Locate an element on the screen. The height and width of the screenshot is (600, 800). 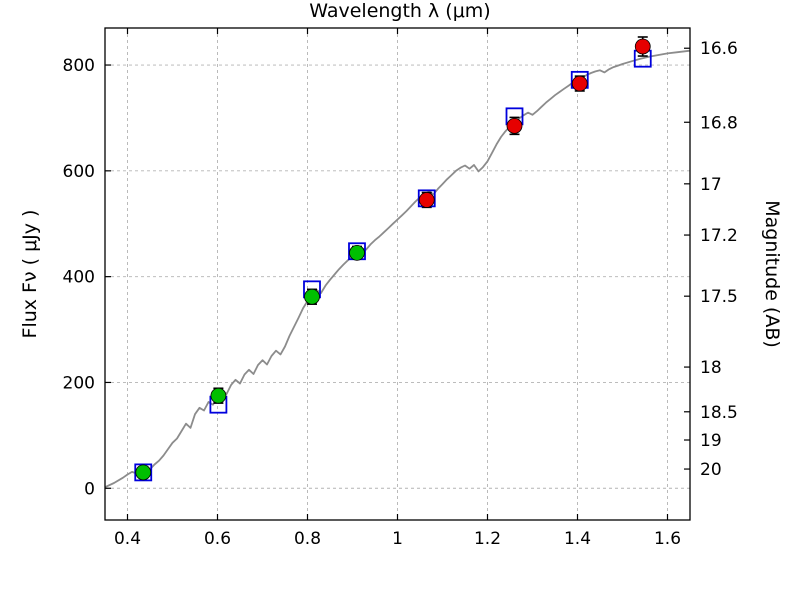
y-tick-label-left: 600 is located at coordinates (79, 172).